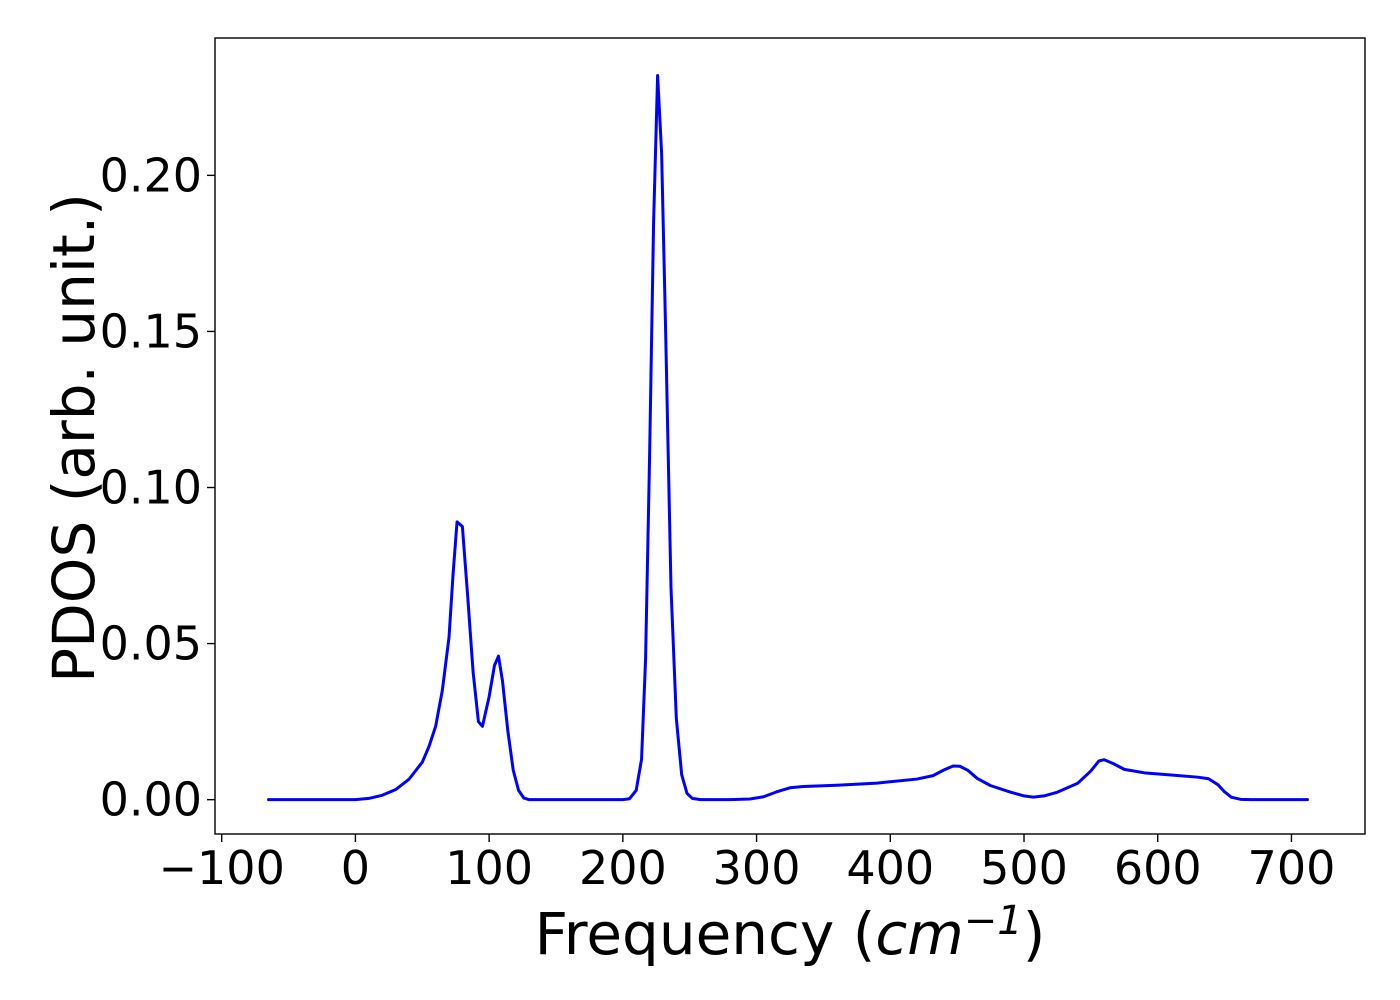  I want to click on x-tick-label: −100, so click(222, 868).